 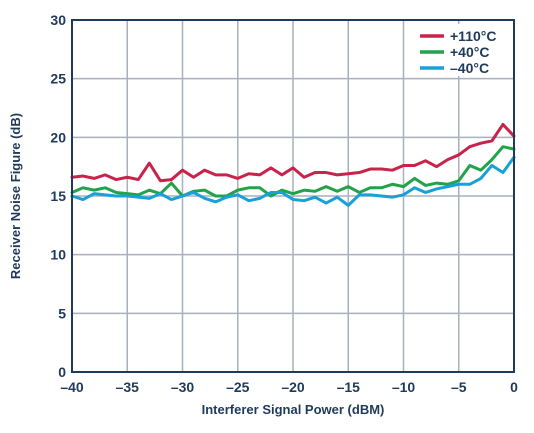 What do you see at coordinates (459, 387) in the screenshot?
I see `x-tick-label: –5` at bounding box center [459, 387].